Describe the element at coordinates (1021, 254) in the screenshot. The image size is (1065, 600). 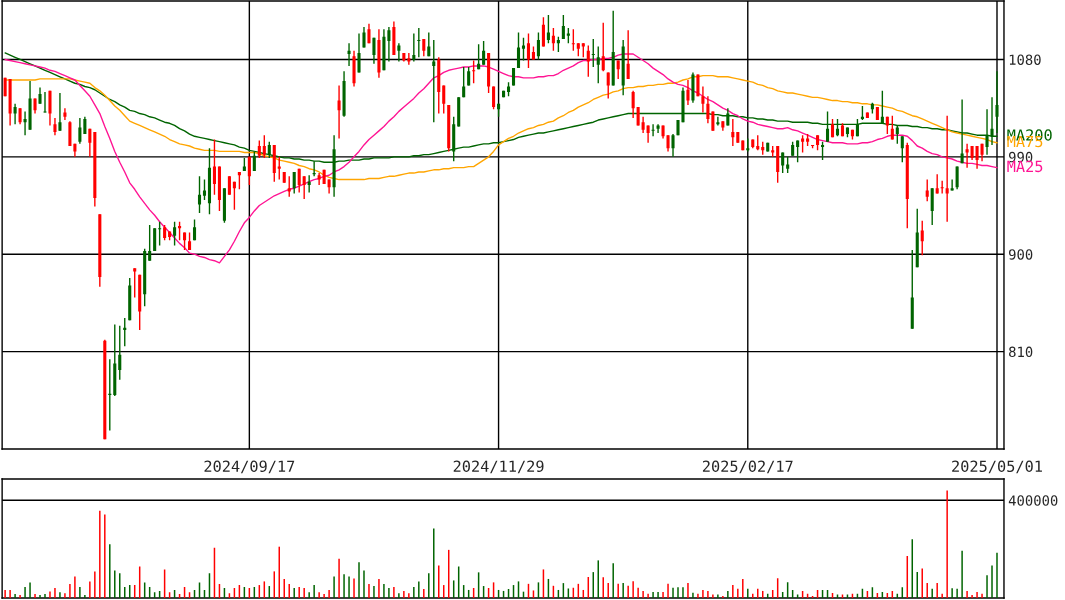
I see `y-tick-label: 900` at that location.